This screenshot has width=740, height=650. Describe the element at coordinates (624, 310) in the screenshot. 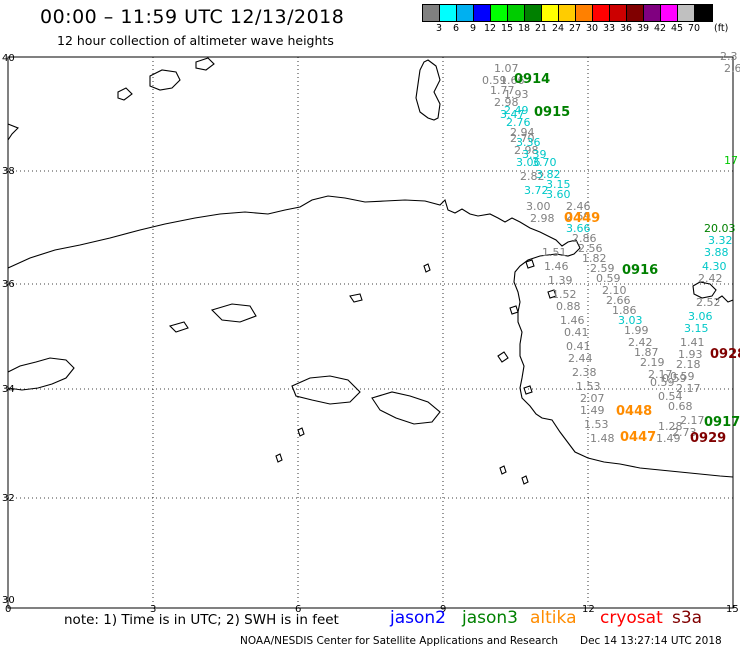

I see `wave-height-value: 1.86` at that location.